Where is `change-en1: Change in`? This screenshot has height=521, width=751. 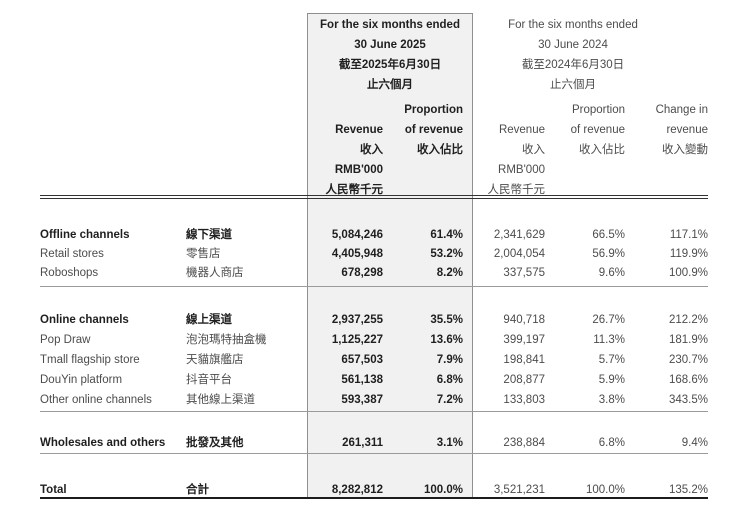 change-en1: Change in is located at coordinates (681, 110).